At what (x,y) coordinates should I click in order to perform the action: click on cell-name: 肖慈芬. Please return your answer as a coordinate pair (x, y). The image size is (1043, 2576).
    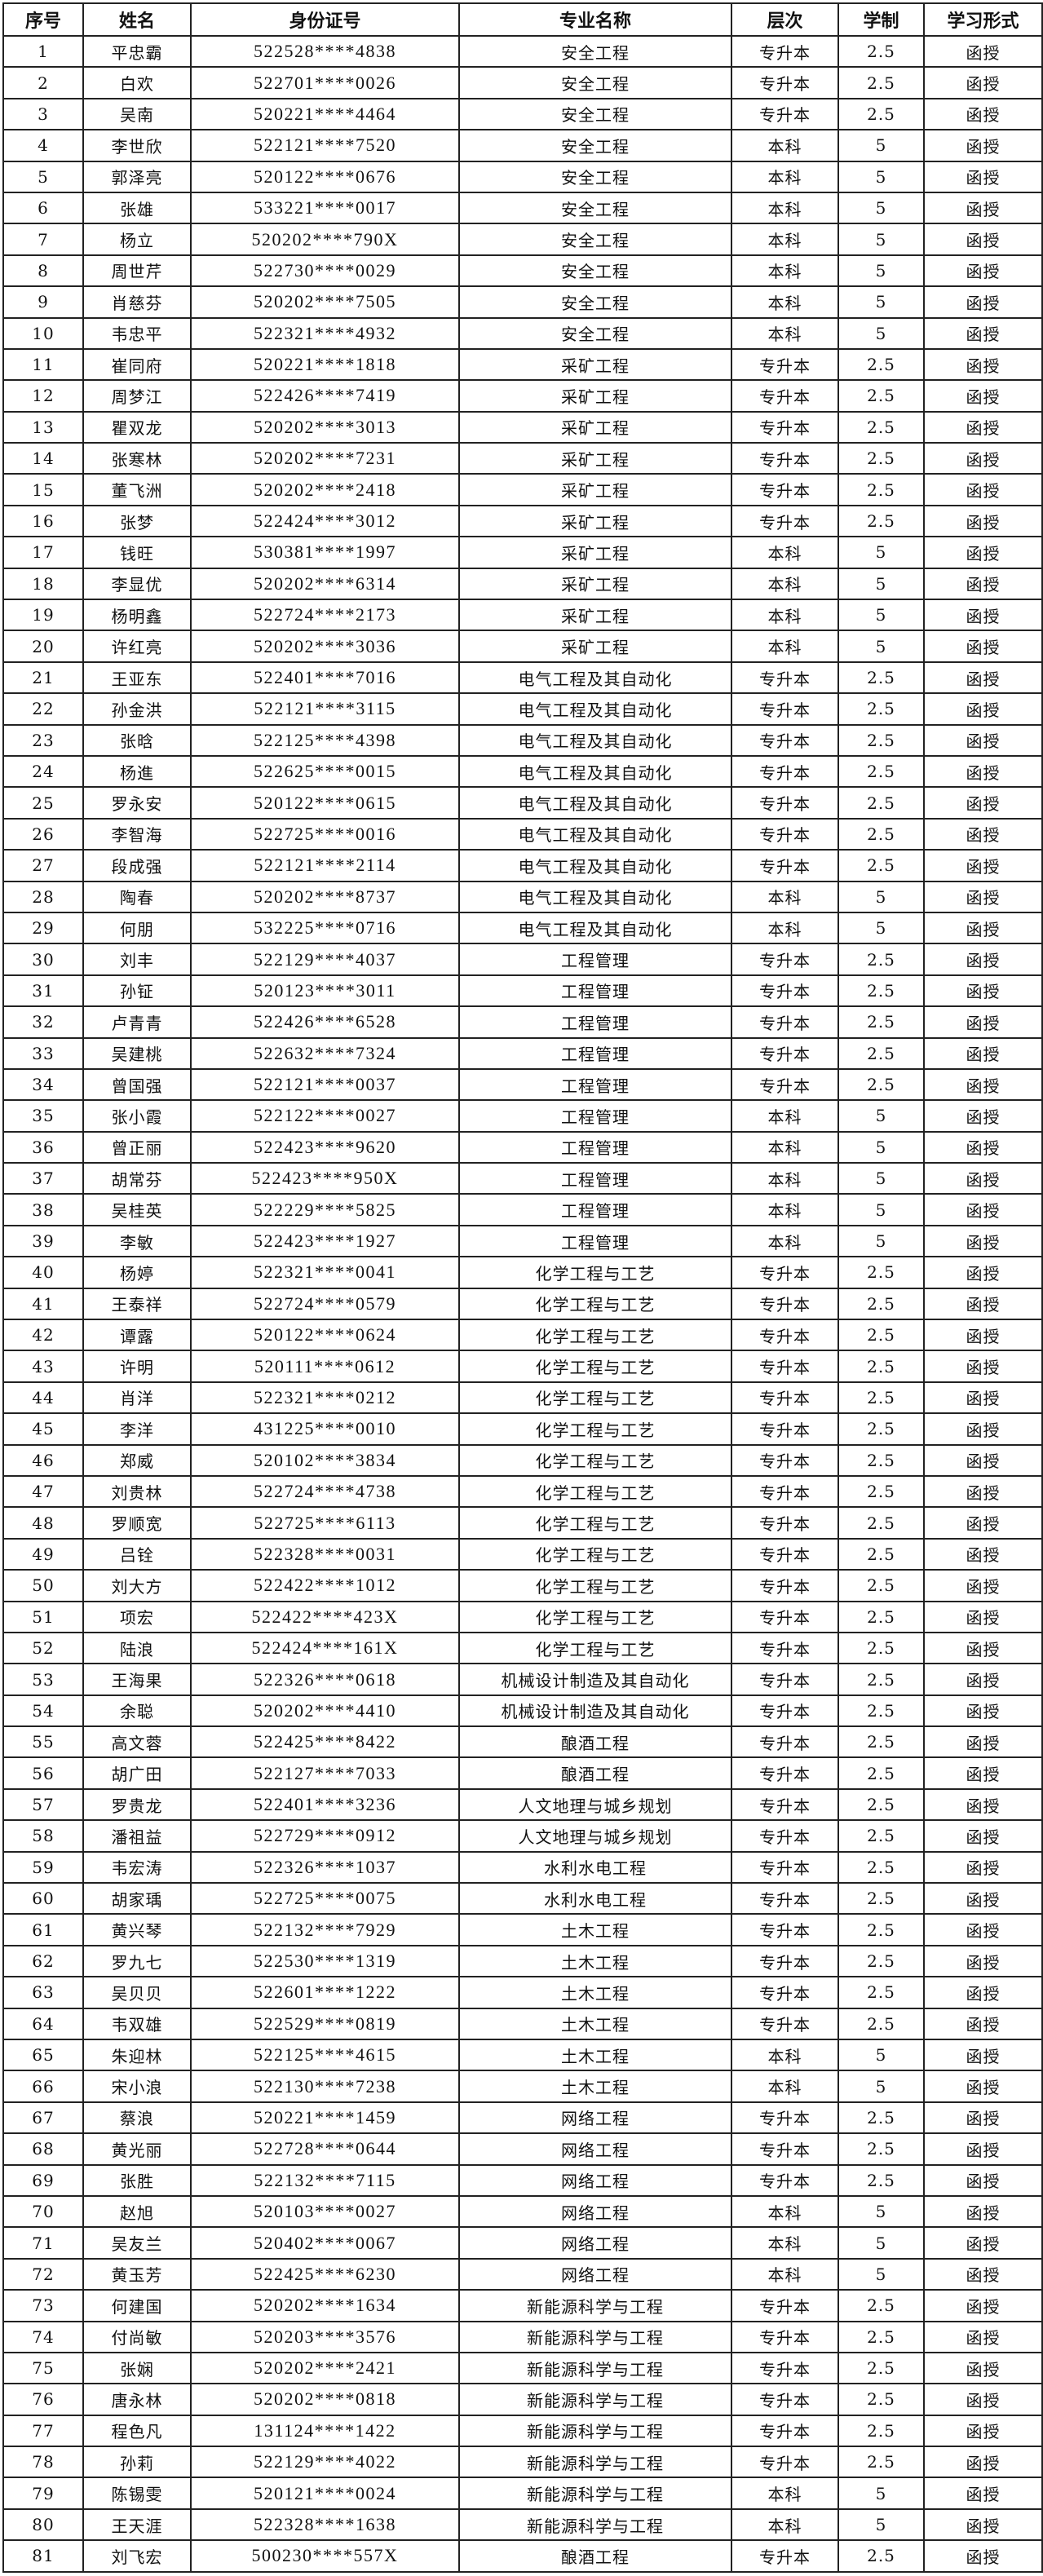
    Looking at the image, I should click on (137, 302).